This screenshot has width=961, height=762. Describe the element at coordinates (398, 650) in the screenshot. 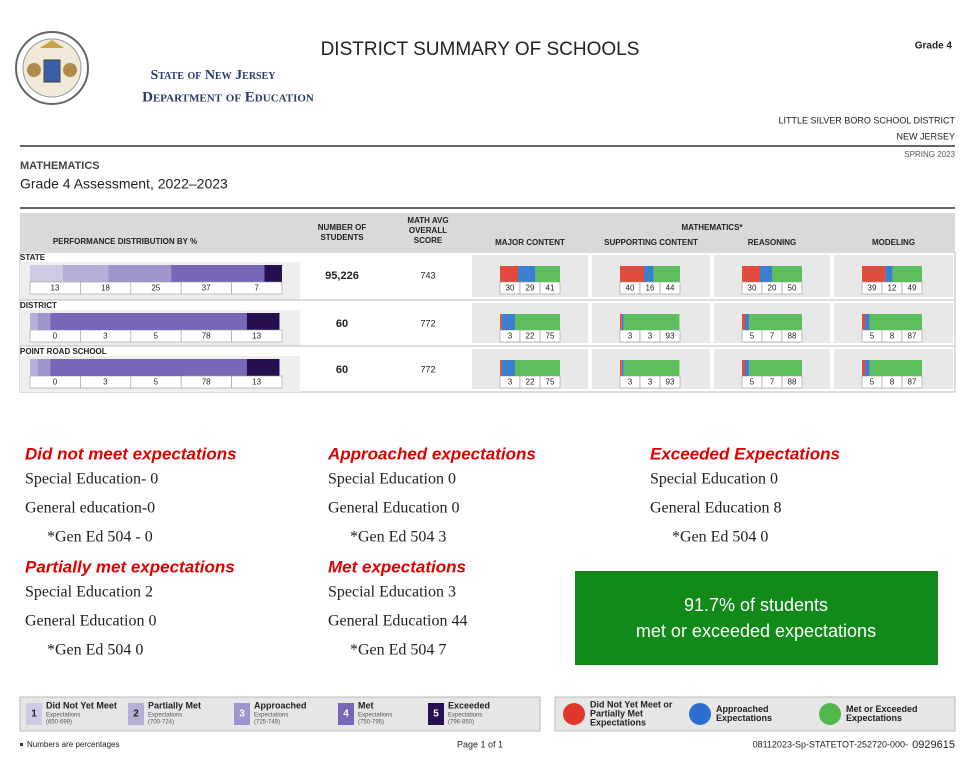

I see `note-line: *Gen Ed 504 7` at that location.